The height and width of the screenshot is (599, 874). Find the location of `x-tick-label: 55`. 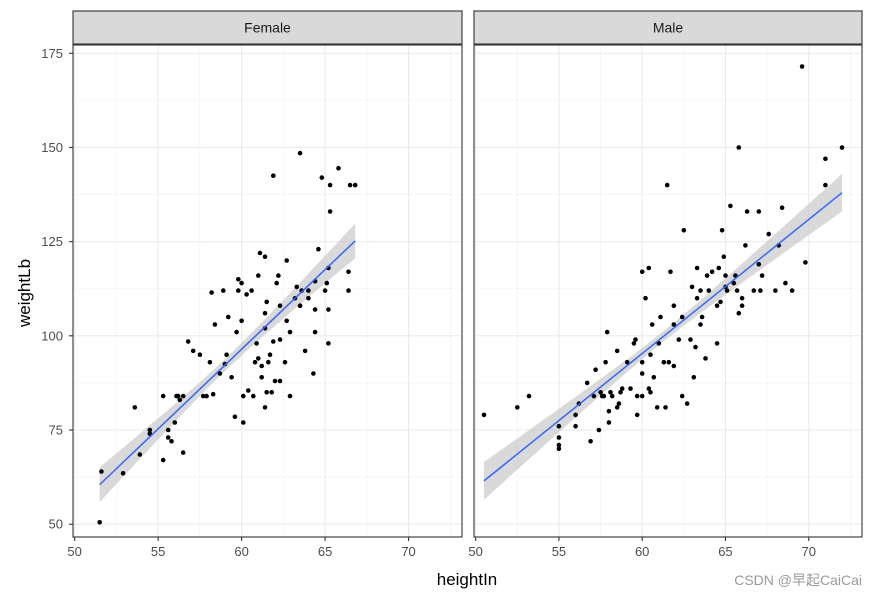

x-tick-label: 55 is located at coordinates (158, 551).